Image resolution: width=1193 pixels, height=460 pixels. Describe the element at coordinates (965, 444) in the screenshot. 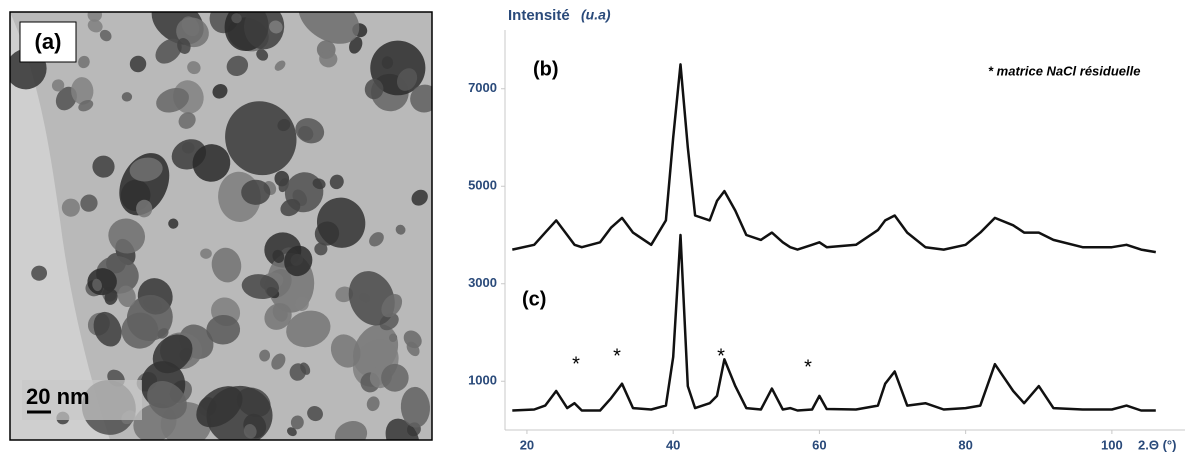

I see `x-tick-label: 80` at that location.